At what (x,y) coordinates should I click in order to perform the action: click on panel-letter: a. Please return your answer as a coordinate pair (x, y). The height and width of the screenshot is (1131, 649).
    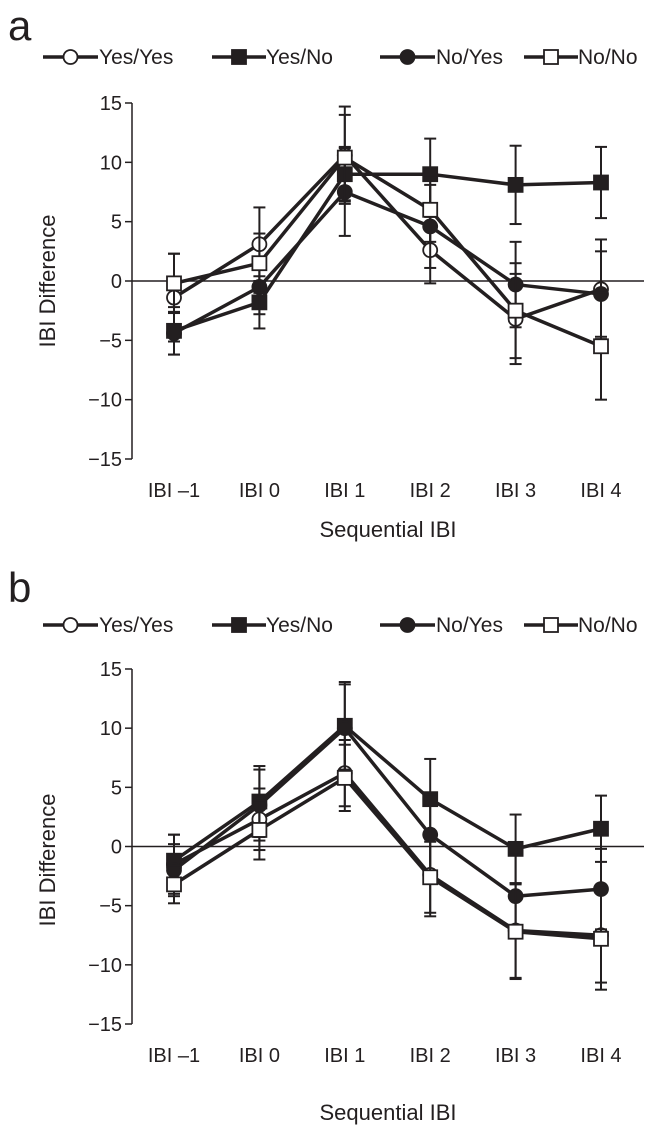
    Looking at the image, I should click on (20, 25).